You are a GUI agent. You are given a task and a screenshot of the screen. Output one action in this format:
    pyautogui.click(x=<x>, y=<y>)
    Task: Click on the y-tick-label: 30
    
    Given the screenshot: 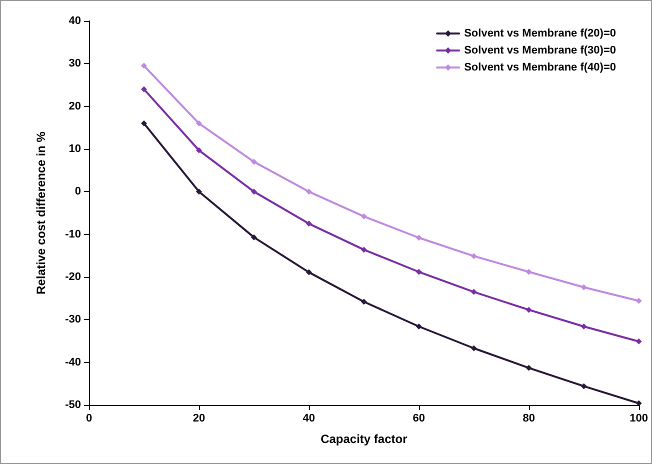 What is the action you would take?
    pyautogui.click(x=74, y=64)
    